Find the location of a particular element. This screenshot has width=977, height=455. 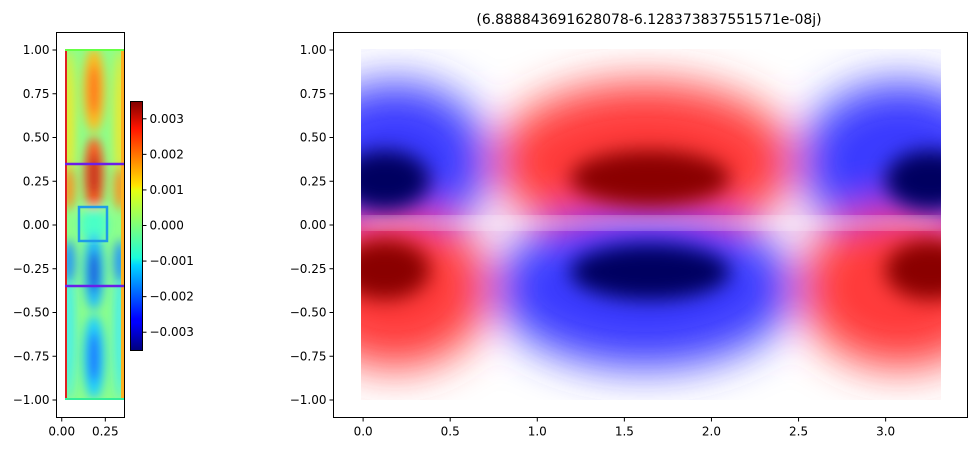

colorbar-tick-label: 0.002 is located at coordinates (167, 154).